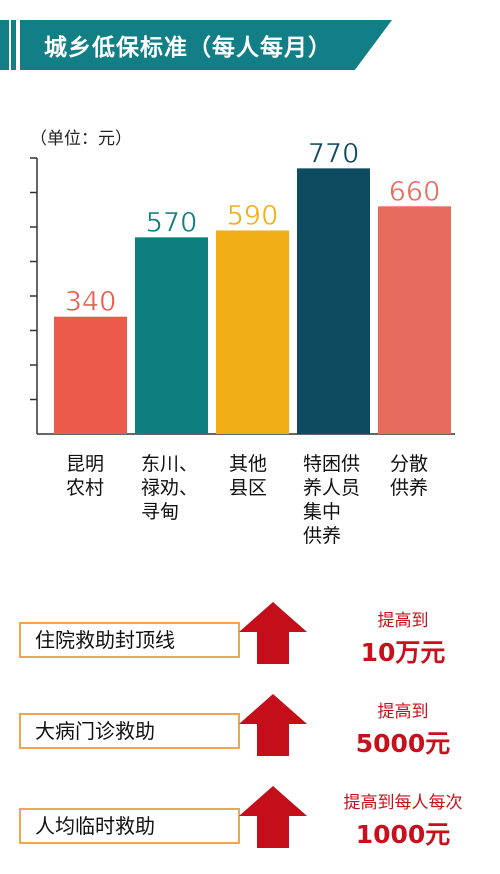 This screenshot has width=500, height=874. Describe the element at coordinates (409, 476) in the screenshot. I see `category-label: 分散 供养` at that location.